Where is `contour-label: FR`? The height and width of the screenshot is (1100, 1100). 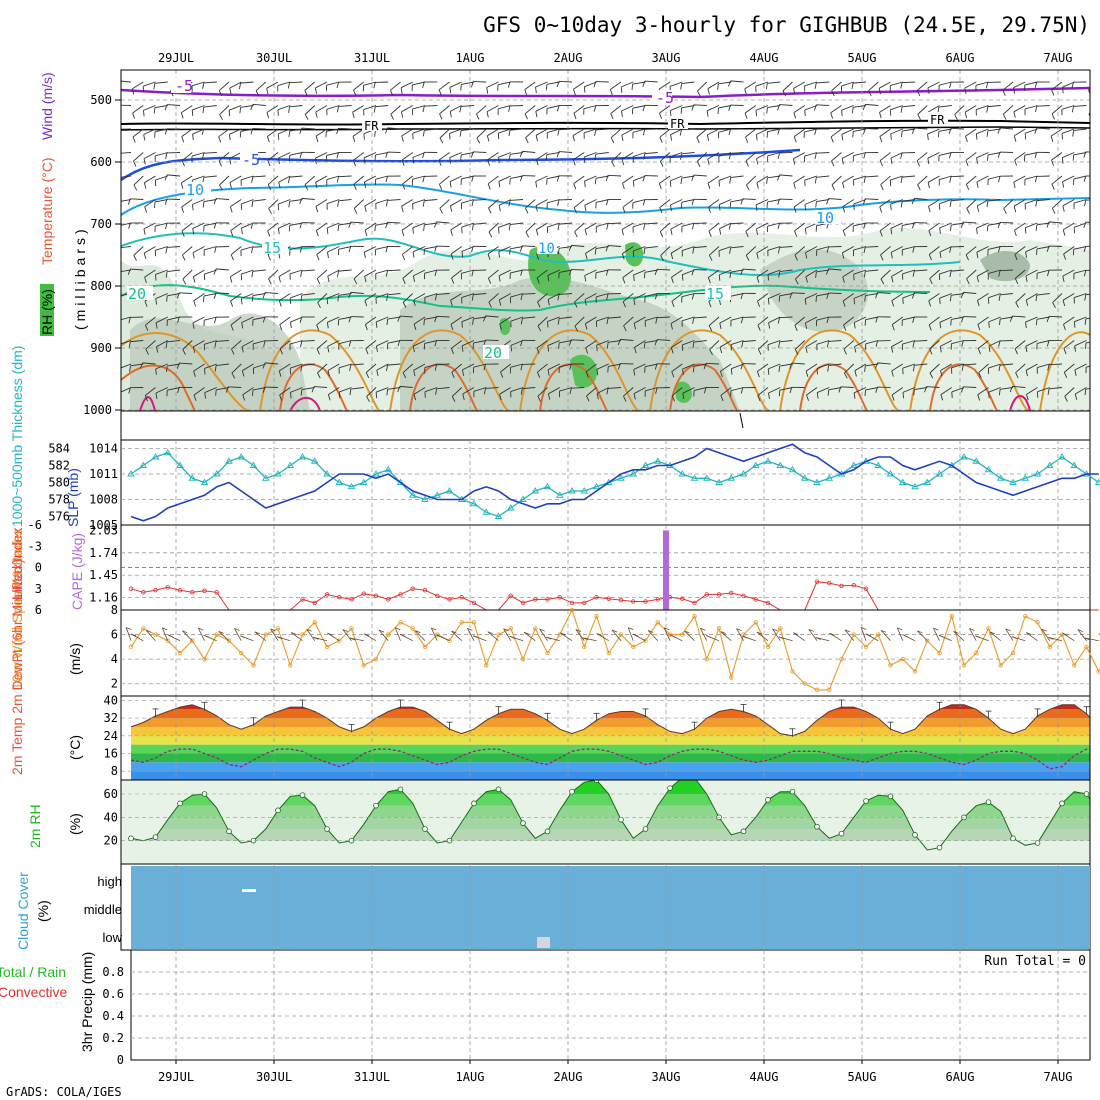
contour-label: FR is located at coordinates (937, 120).